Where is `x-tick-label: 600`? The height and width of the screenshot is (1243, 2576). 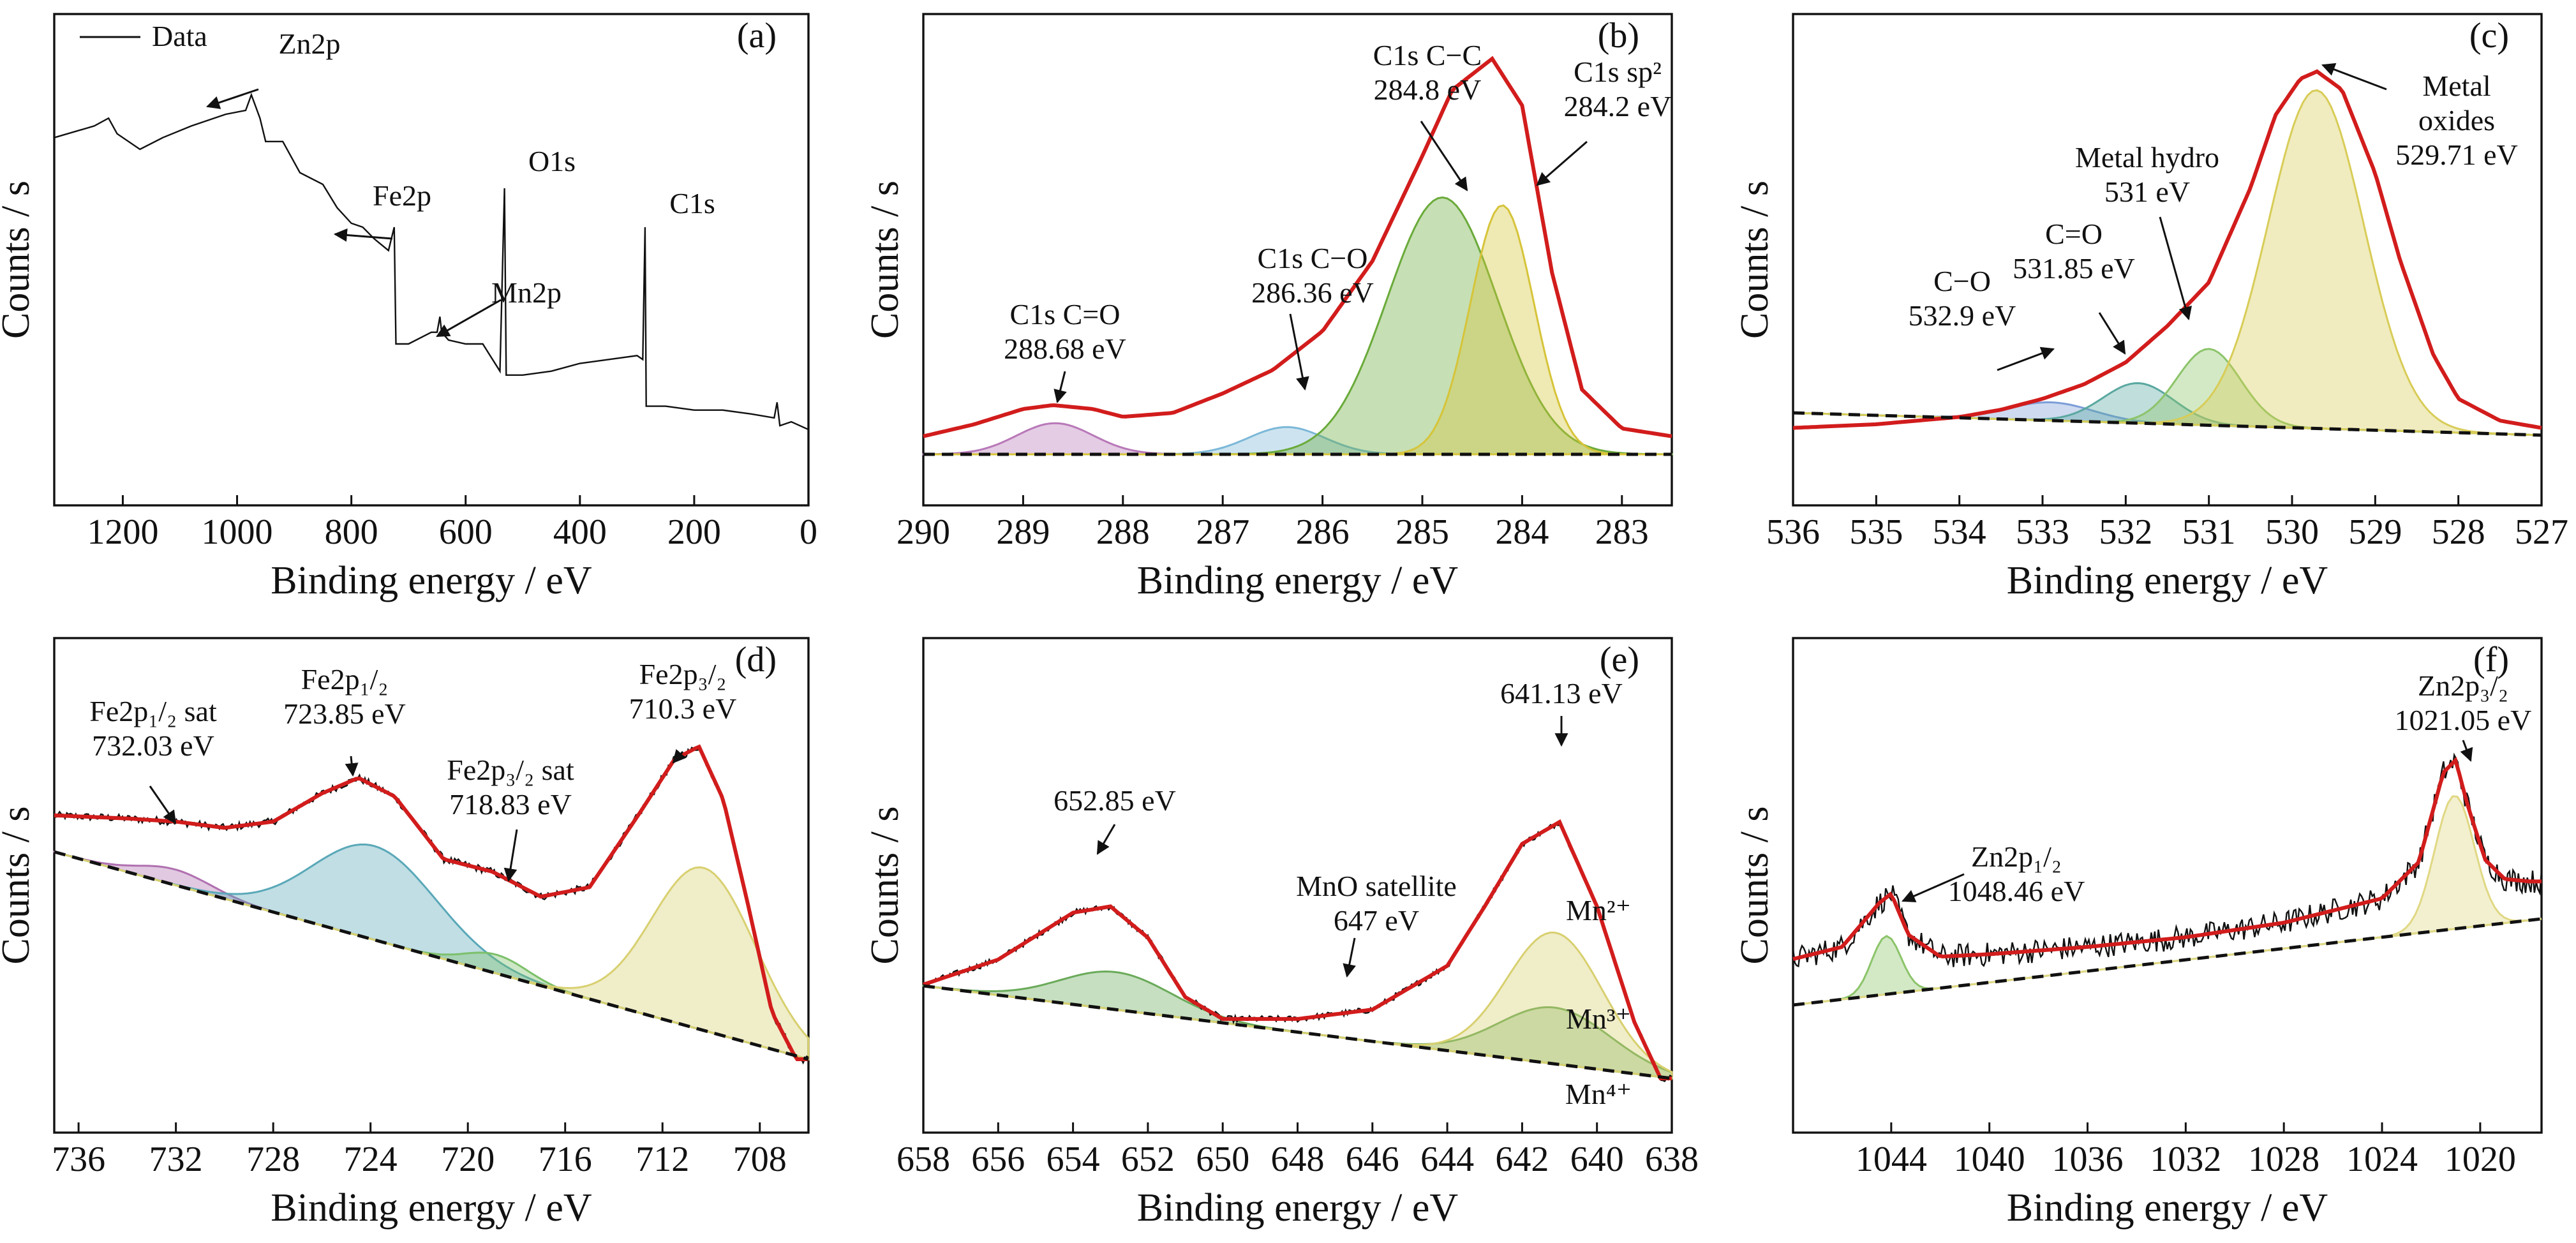 x-tick-label: 600 is located at coordinates (466, 532).